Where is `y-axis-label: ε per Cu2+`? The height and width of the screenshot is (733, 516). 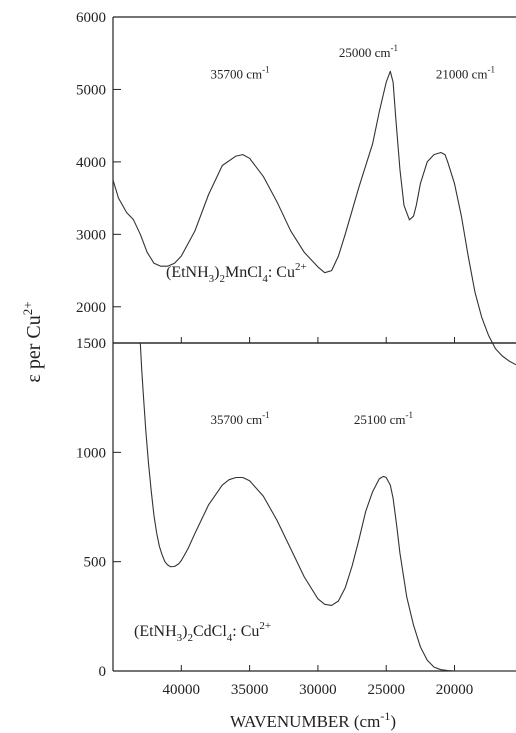
y-axis-label: ε per Cu2+ is located at coordinates (32, 341).